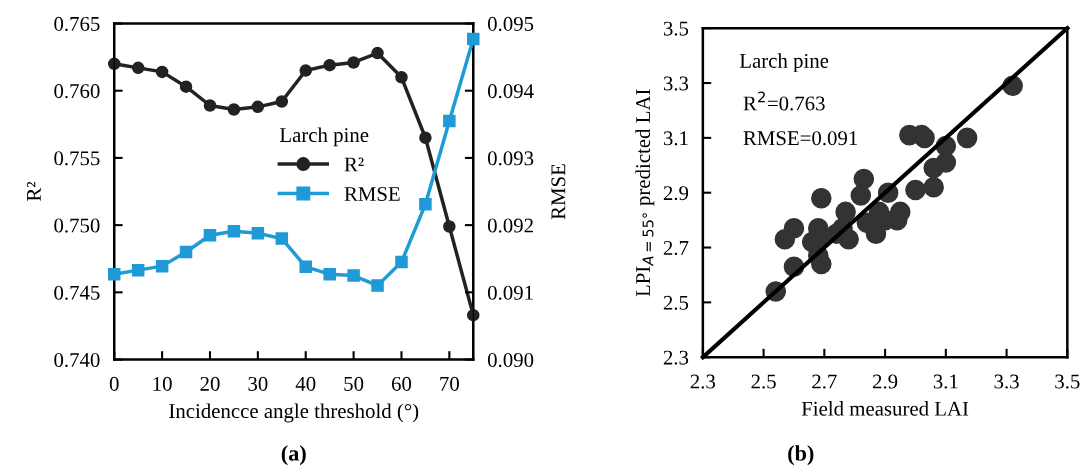  Describe the element at coordinates (784, 101) in the screenshot. I see `annotation: R$^{2}$=0.763` at that location.